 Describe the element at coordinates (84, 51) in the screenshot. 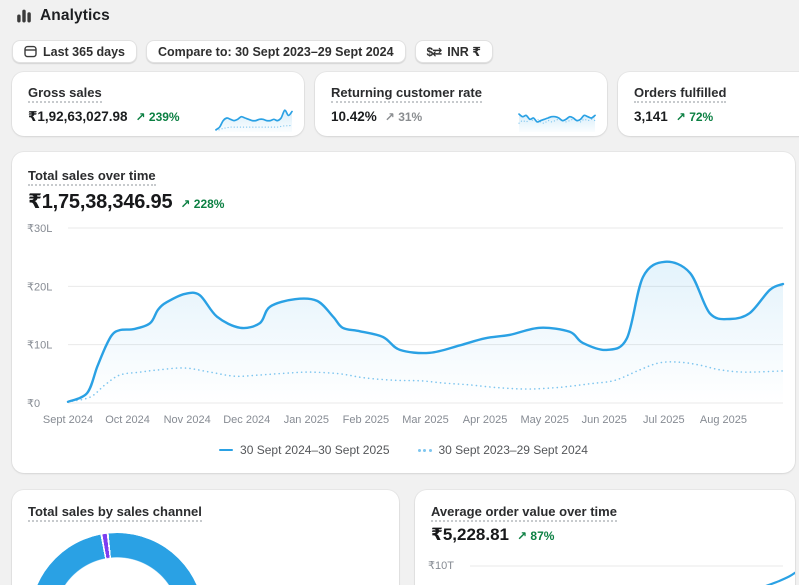

I see `date-range-label: Last 365 days` at that location.